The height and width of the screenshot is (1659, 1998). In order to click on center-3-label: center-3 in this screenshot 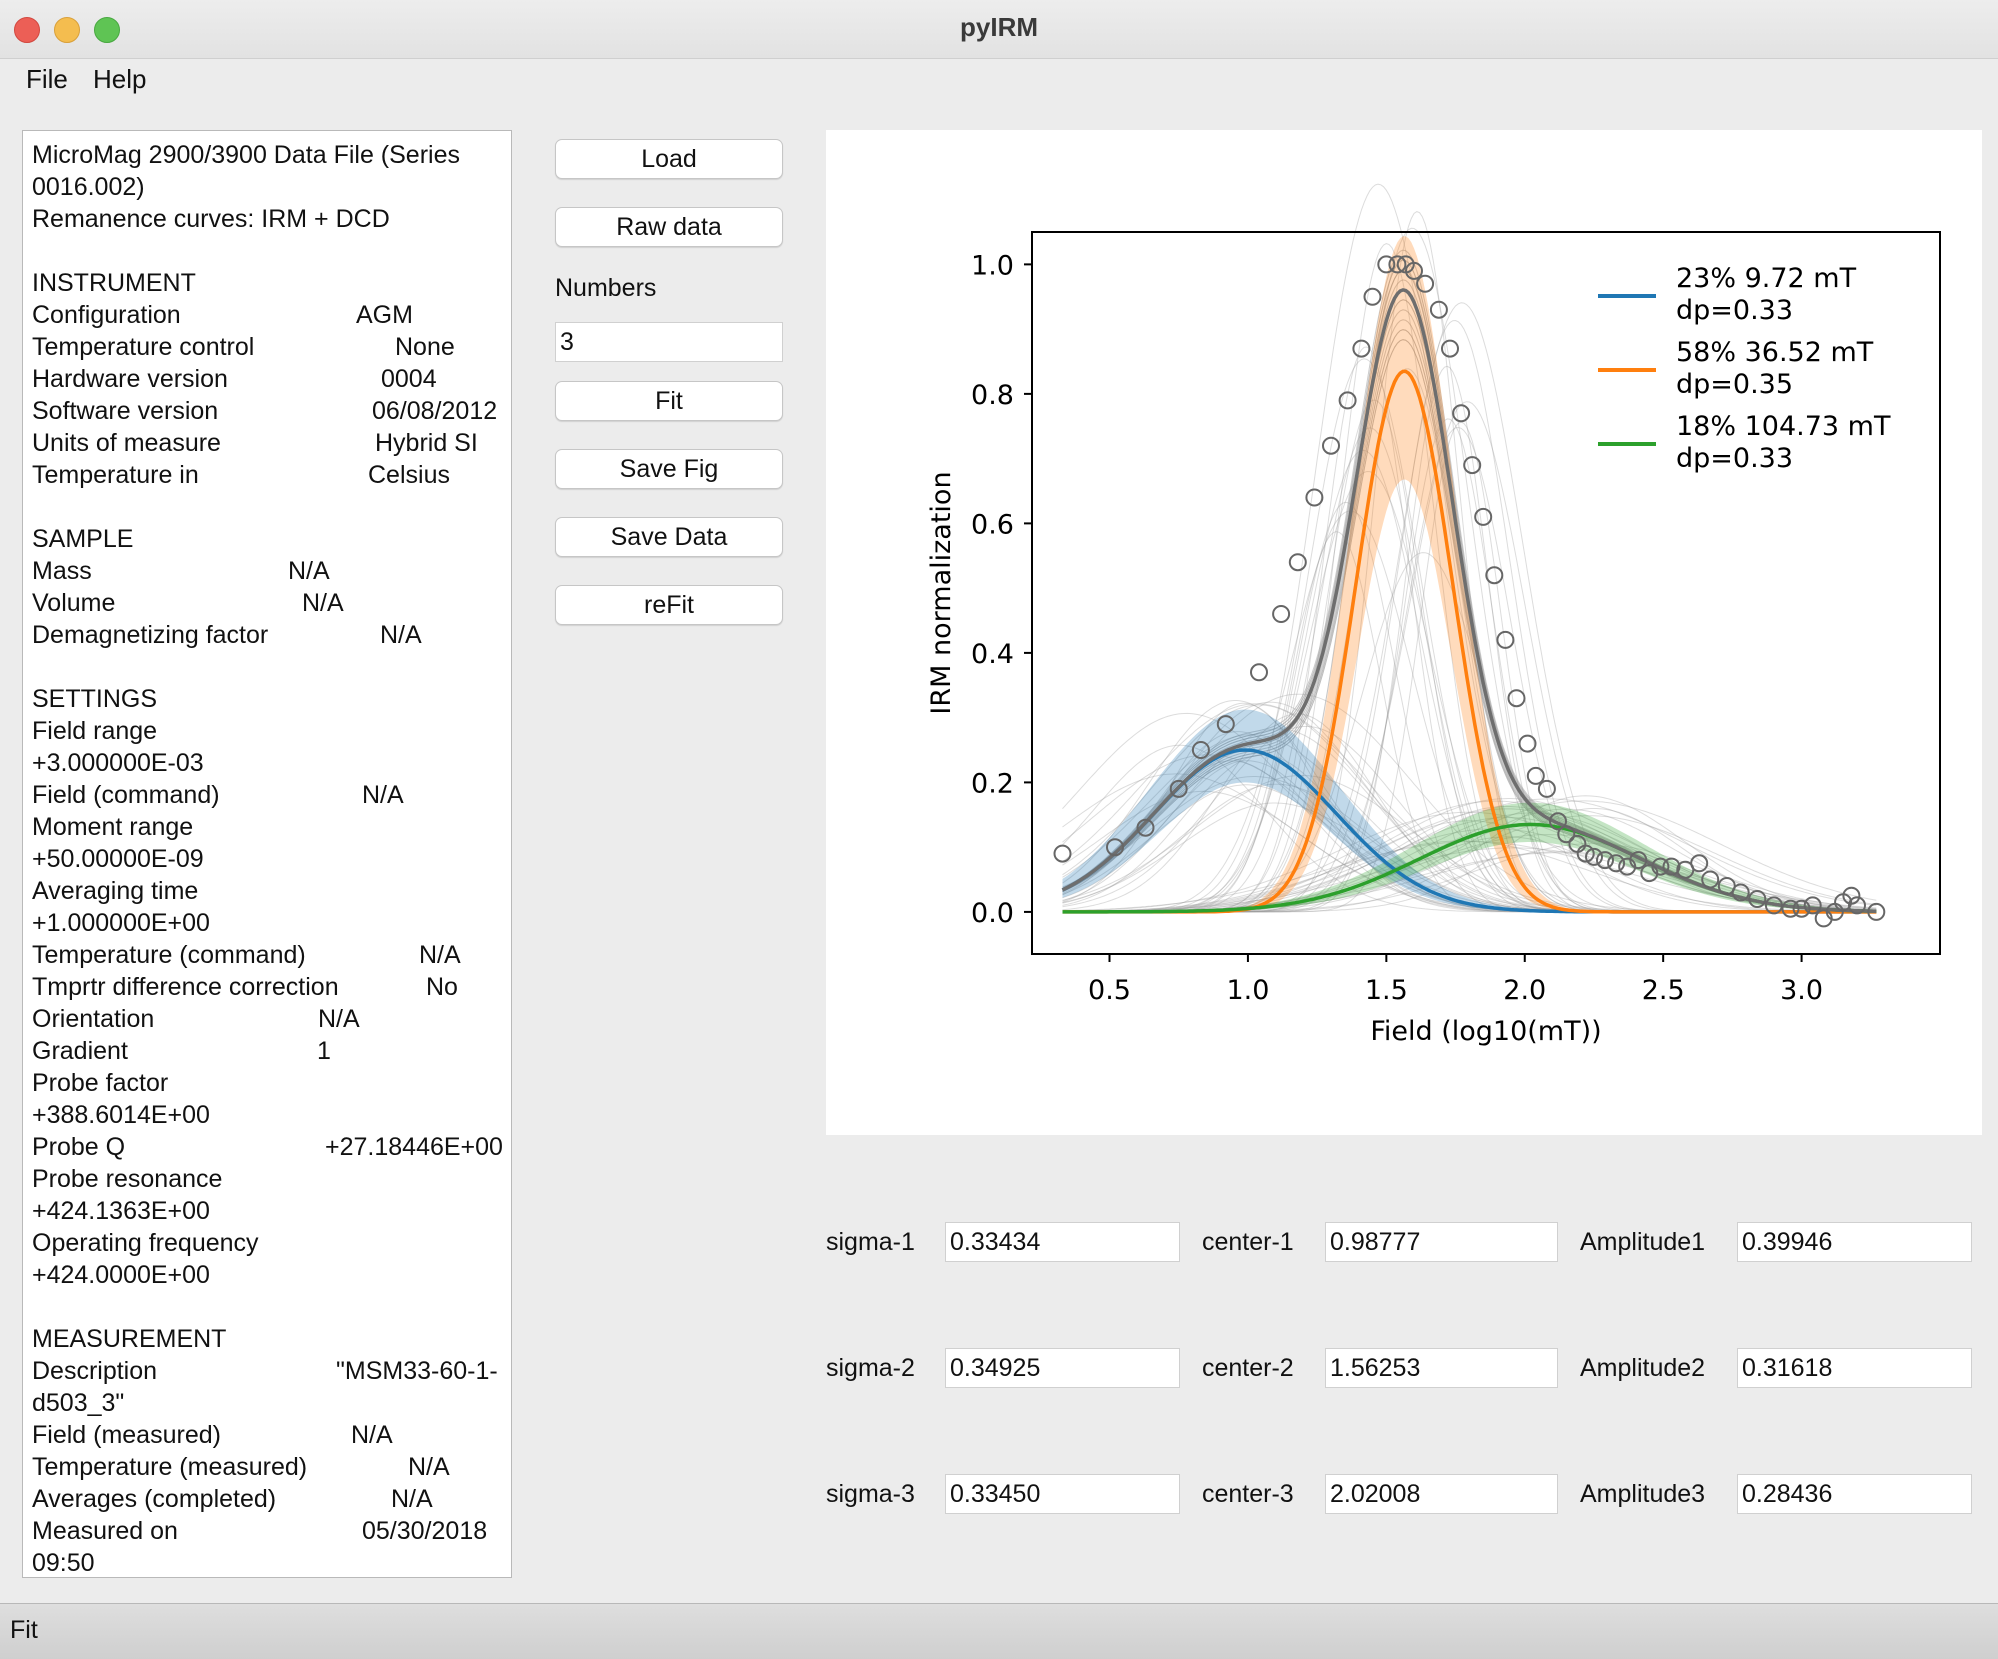, I will do `click(1248, 1494)`.